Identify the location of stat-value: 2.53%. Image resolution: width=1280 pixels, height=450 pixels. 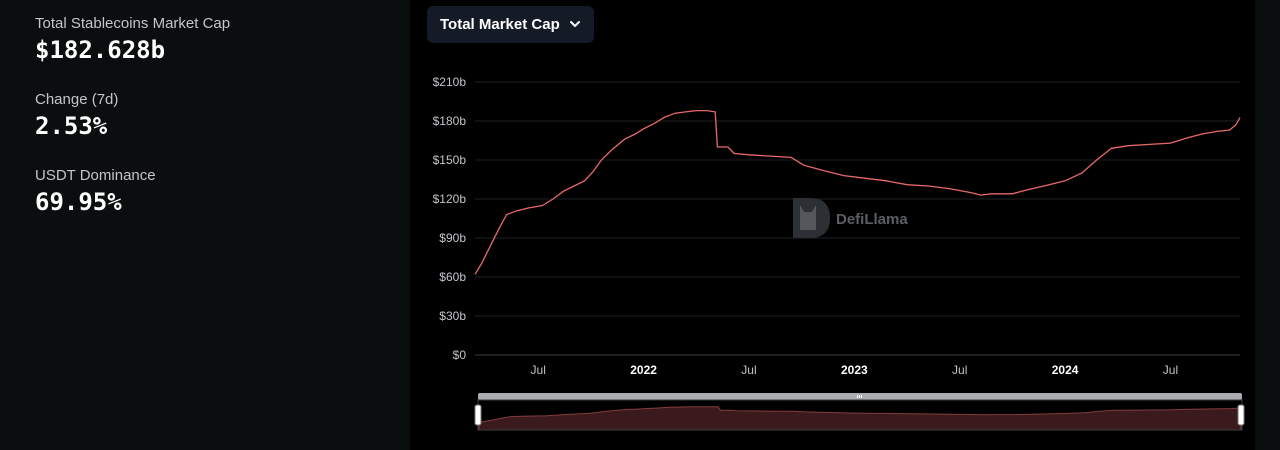
(71, 126).